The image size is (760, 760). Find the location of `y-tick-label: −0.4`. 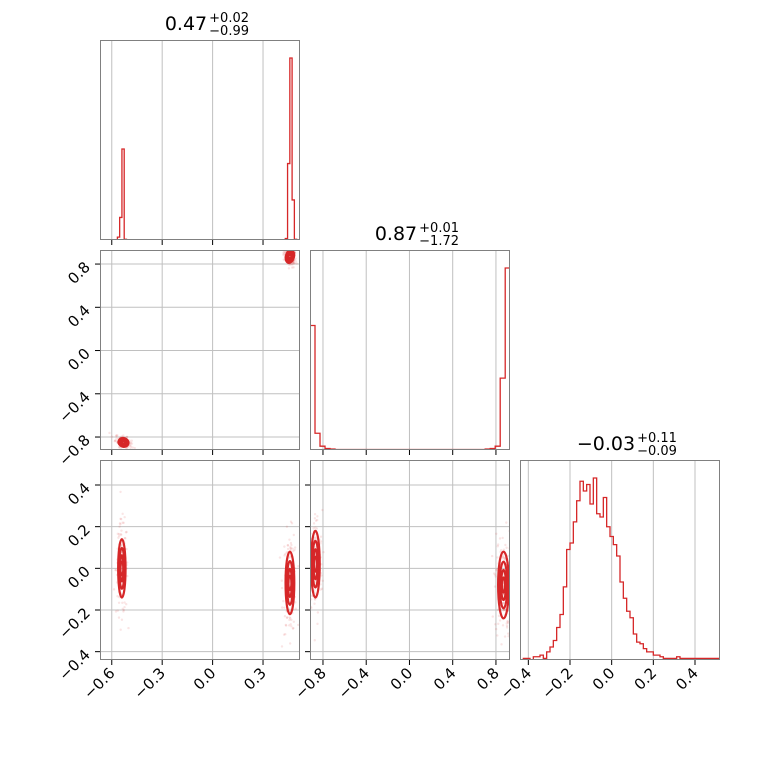

y-tick-label: −0.4 is located at coordinates (74, 665).